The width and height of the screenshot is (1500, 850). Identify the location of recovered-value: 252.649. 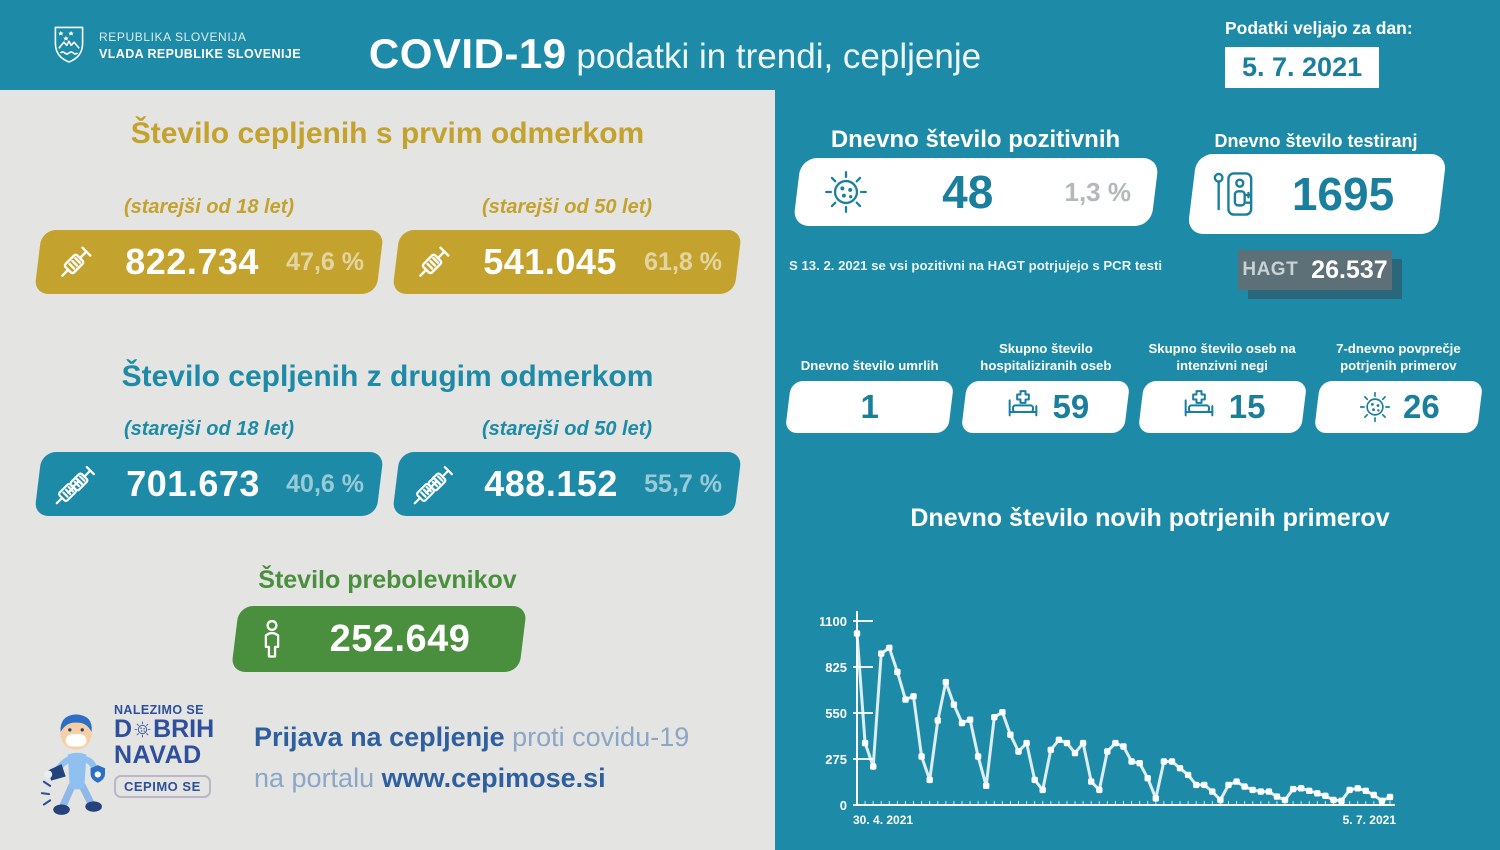
(400, 638).